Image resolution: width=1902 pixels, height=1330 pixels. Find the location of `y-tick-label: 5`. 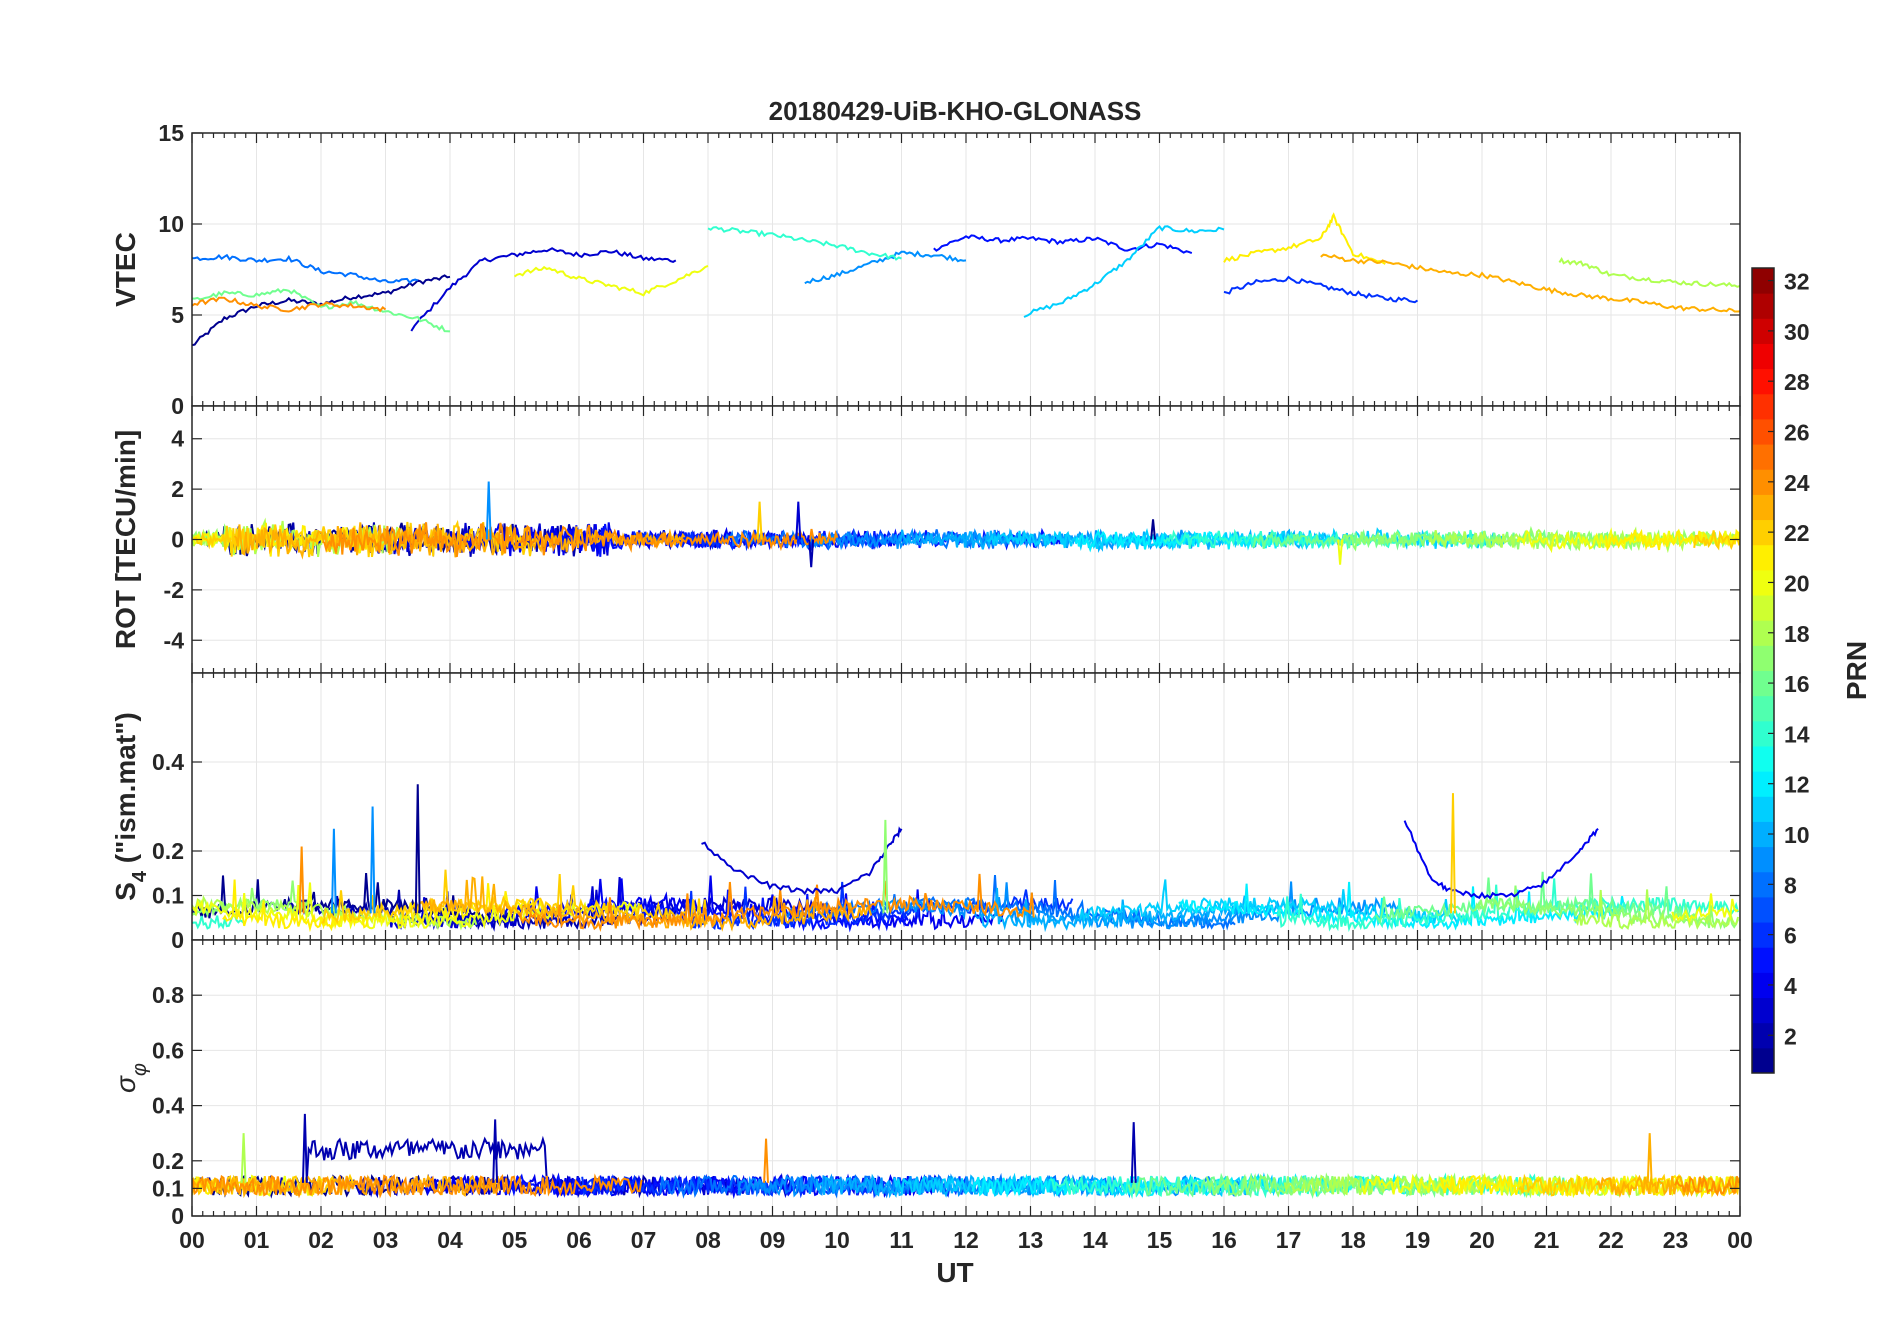

y-tick-label: 5 is located at coordinates (177, 315).